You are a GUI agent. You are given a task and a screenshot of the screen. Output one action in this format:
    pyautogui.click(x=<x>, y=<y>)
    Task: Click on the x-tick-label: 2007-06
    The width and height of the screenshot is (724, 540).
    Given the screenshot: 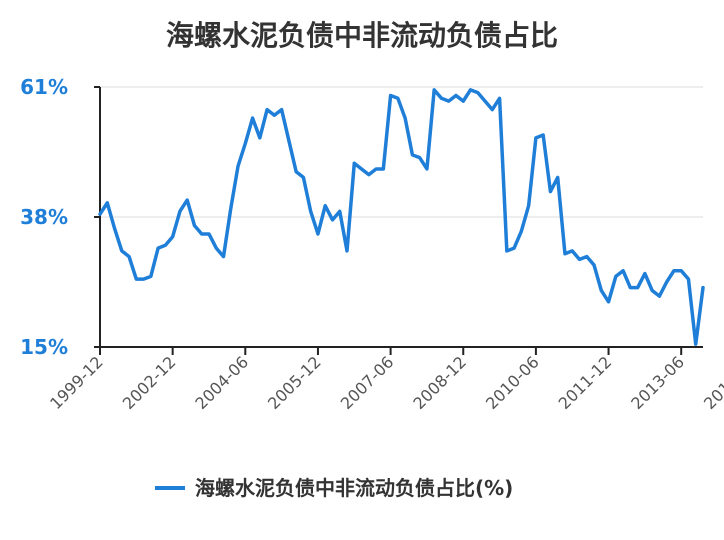 What is the action you would take?
    pyautogui.click(x=367, y=382)
    